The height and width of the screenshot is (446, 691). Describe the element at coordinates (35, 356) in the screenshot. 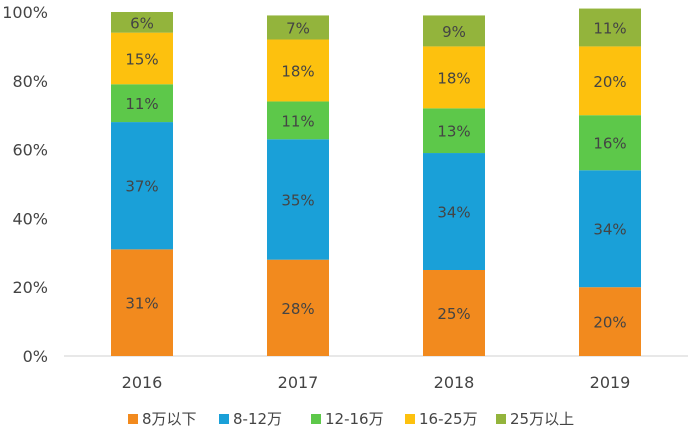

I see `y-tick-label: 0%` at that location.